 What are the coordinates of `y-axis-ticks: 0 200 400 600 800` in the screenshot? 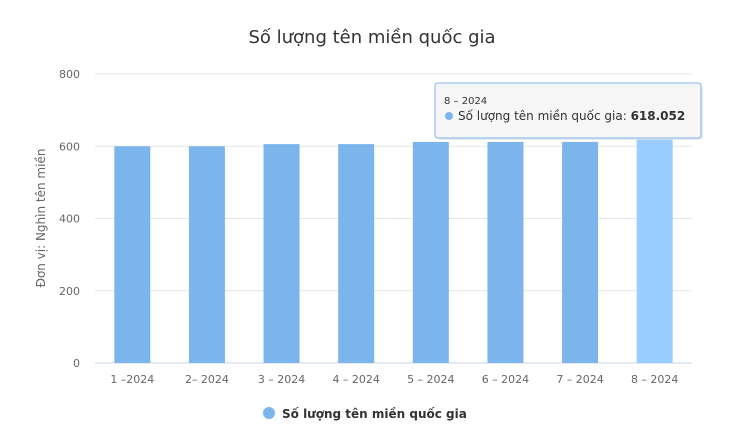 It's located at (69, 219).